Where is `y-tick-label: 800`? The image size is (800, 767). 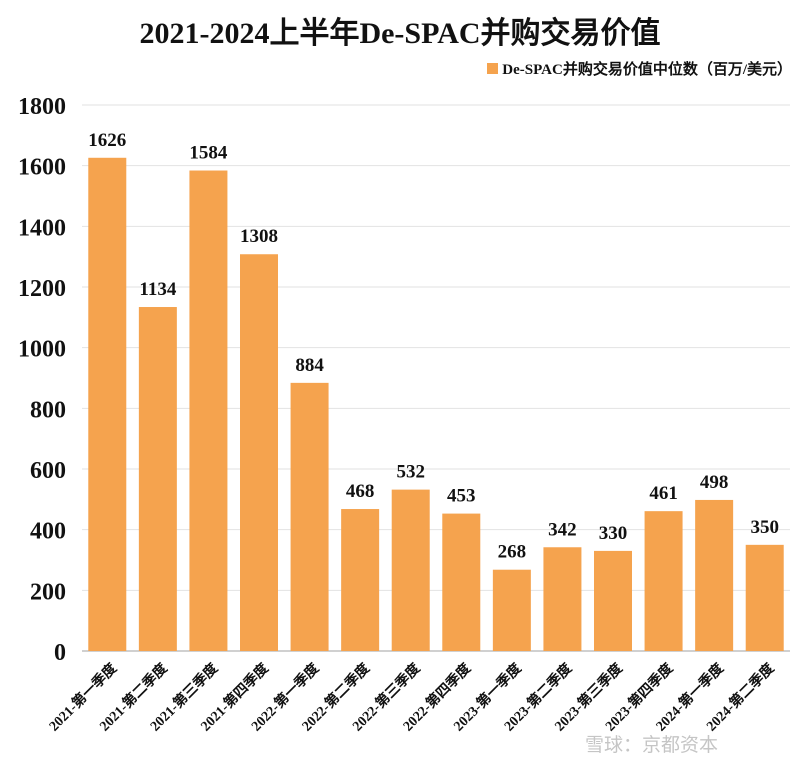
y-tick-label: 800 is located at coordinates (48, 410).